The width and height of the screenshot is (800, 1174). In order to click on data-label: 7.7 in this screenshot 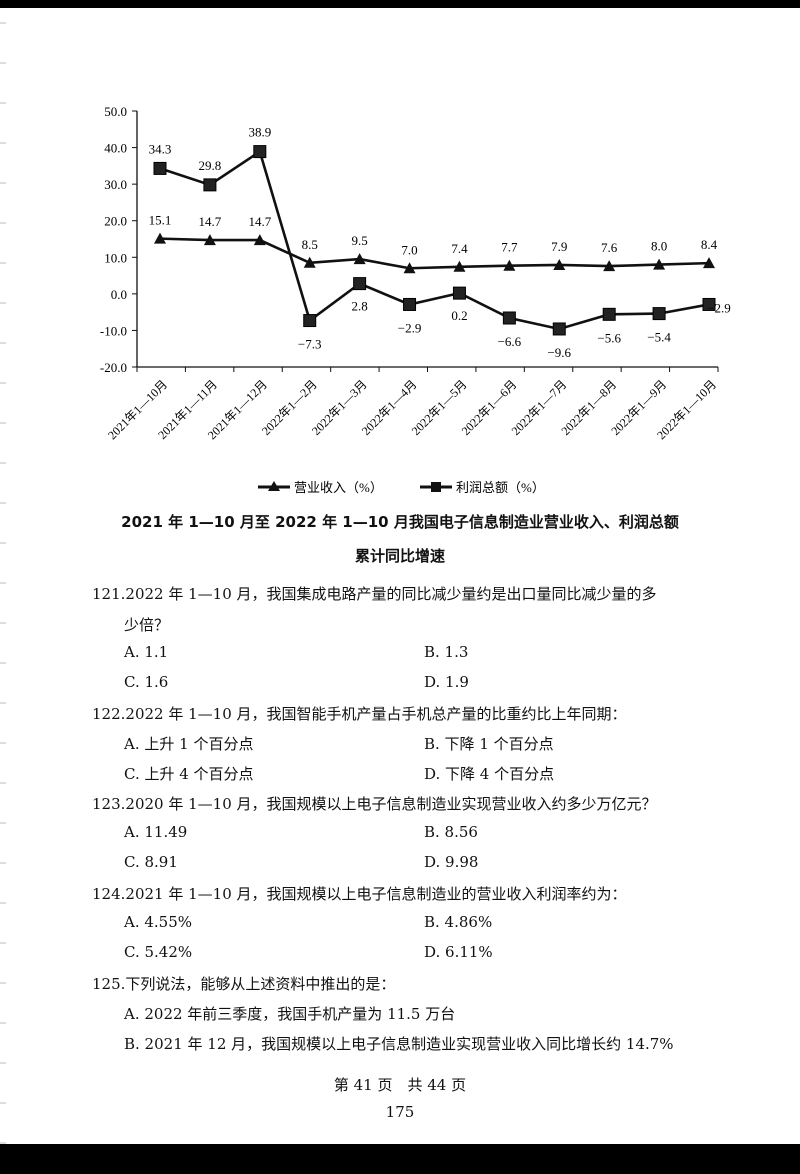, I will do `click(509, 247)`.